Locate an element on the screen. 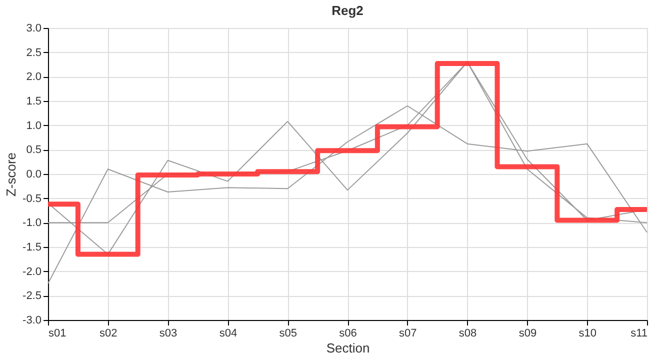 The image size is (660, 360). x-tick-label: s06 is located at coordinates (348, 334).